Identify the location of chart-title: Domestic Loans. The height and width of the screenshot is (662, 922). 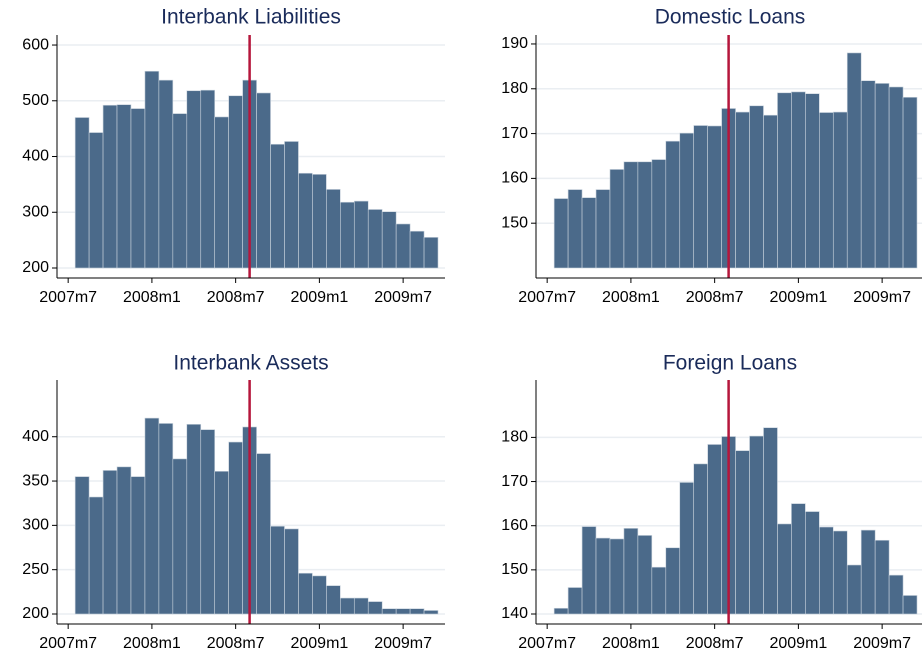
(730, 17).